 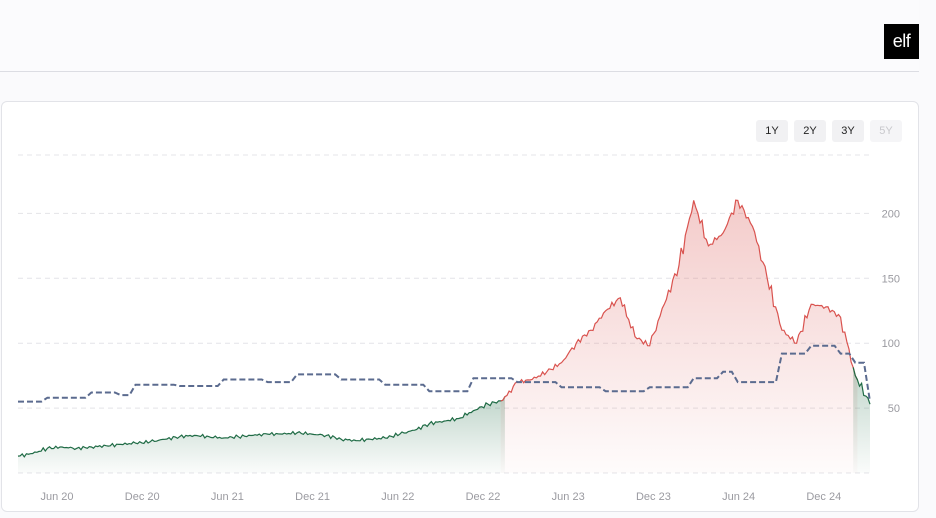 What do you see at coordinates (312, 497) in the screenshot?
I see `x-tick-label: Dec 21` at bounding box center [312, 497].